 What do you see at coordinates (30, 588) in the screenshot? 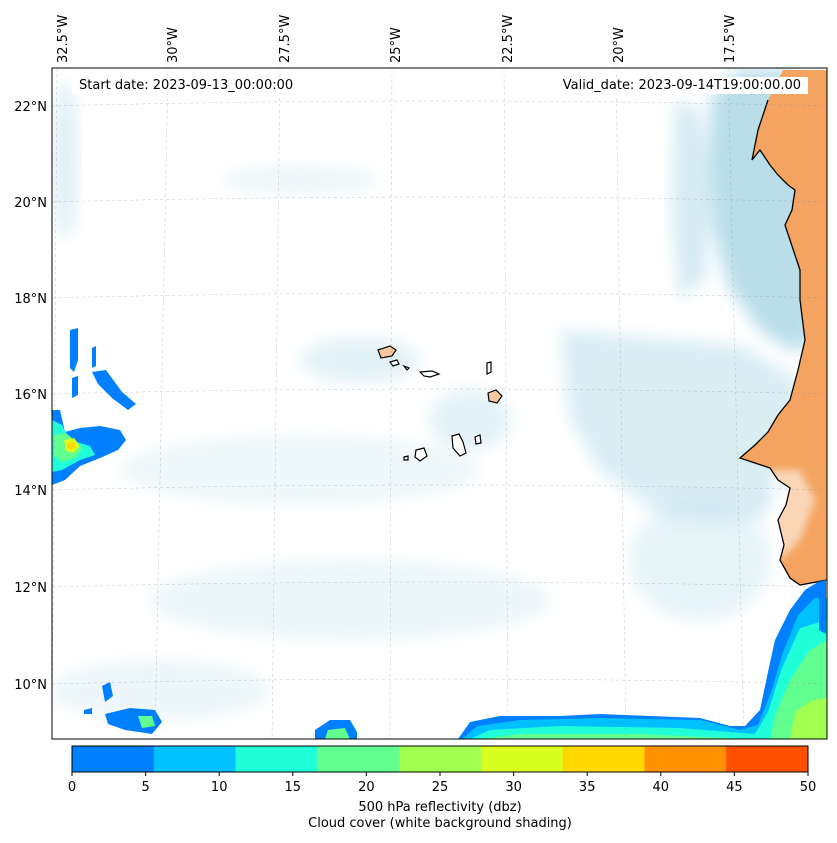
I see `lat-label: 12°N` at bounding box center [30, 588].